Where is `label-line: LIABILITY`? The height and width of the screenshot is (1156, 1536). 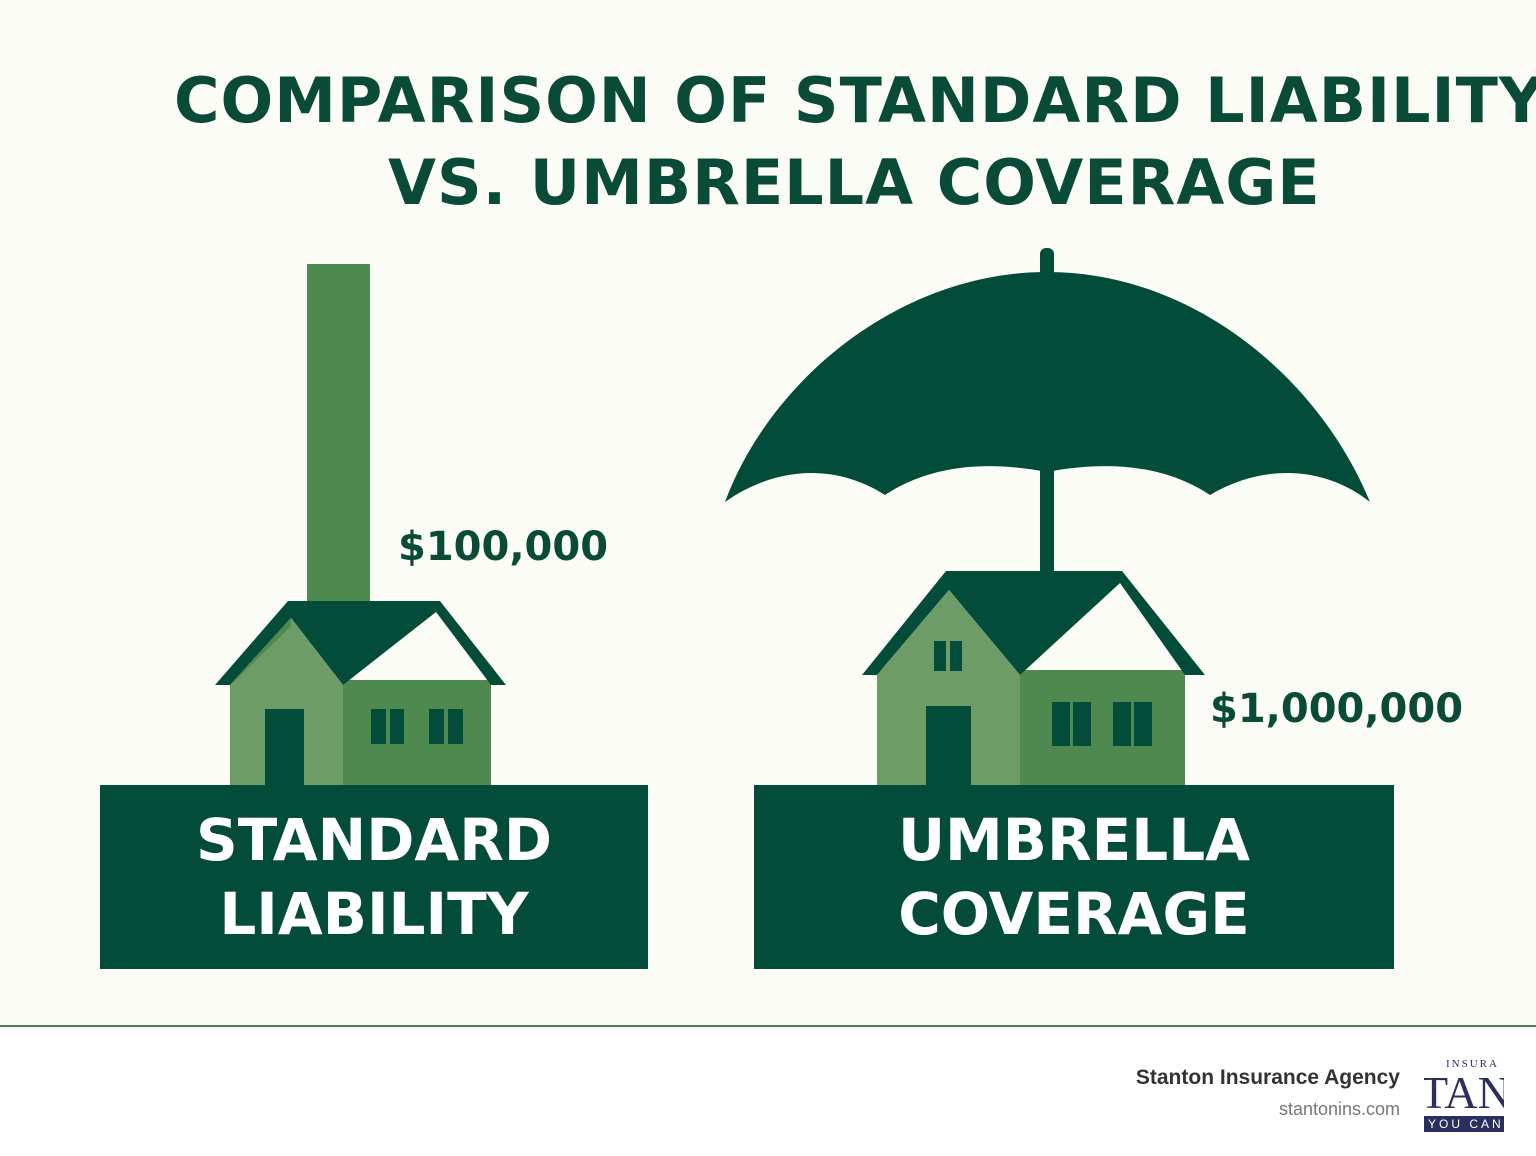
label-line: LIABILITY is located at coordinates (374, 914).